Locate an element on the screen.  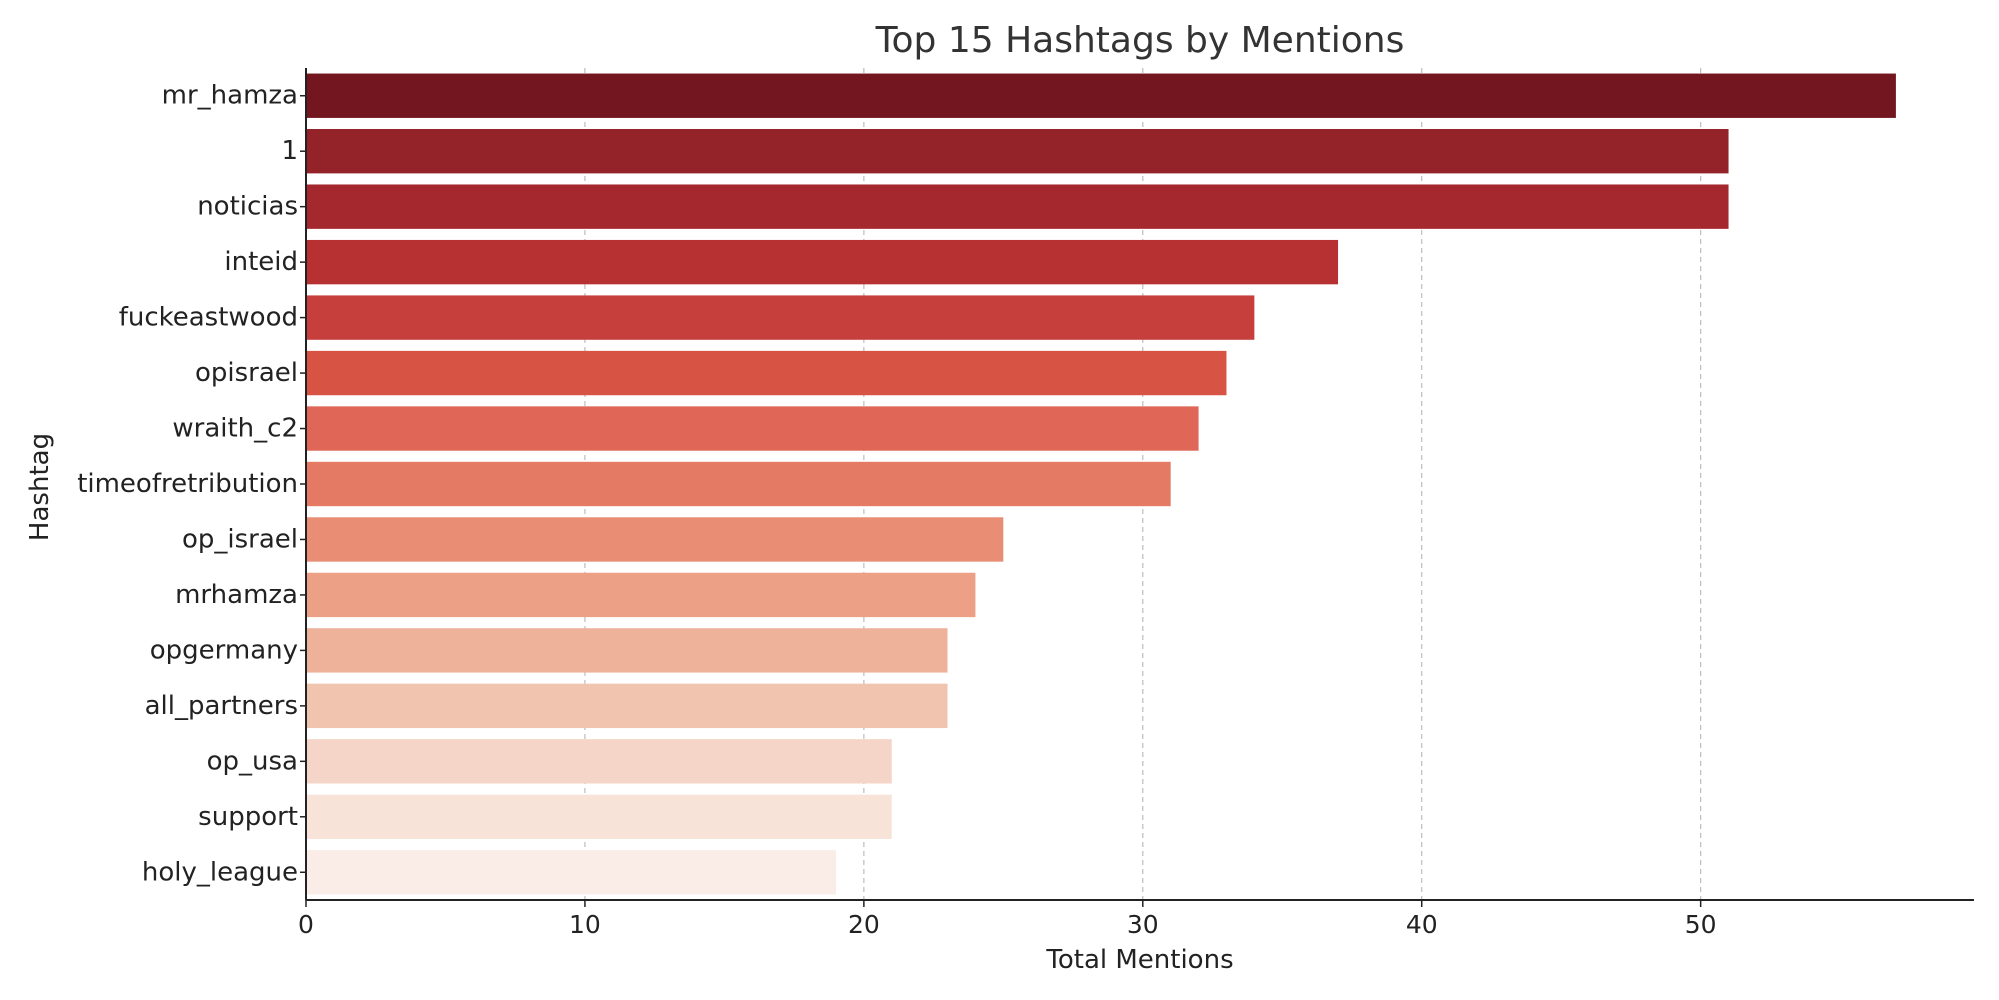
bar-opgermany is located at coordinates (627, 650).